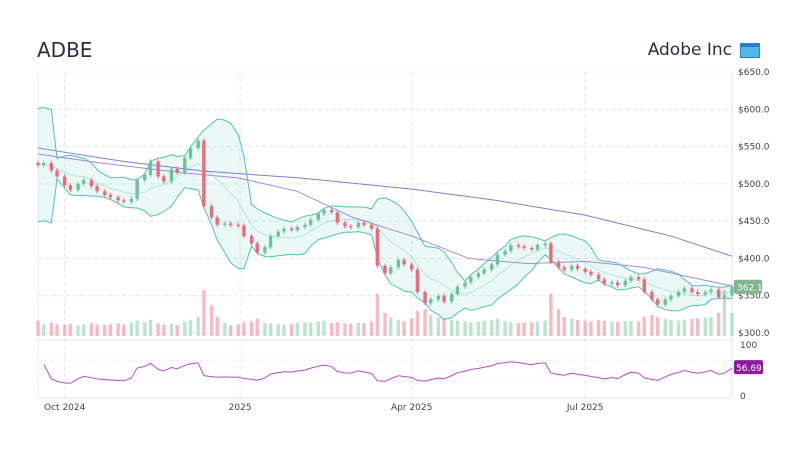  I want to click on price-tick-label: $650.0, so click(754, 73).